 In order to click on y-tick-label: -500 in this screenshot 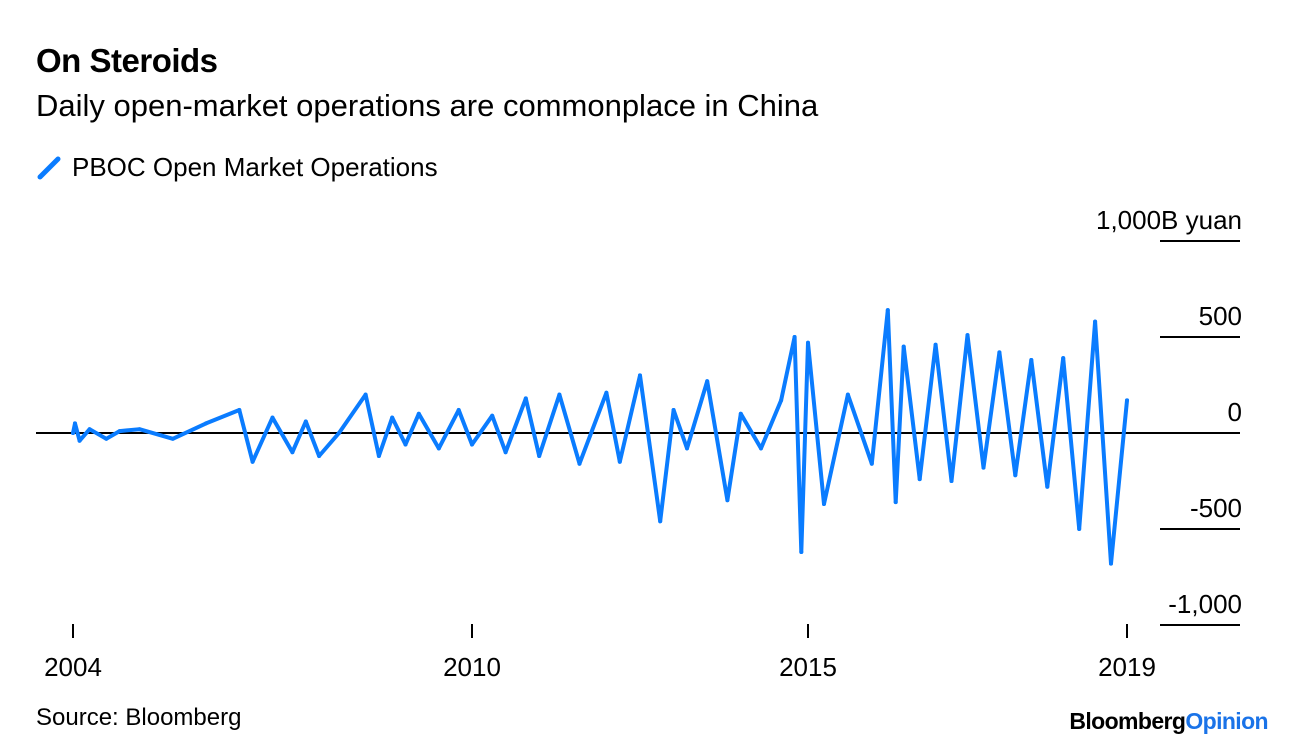, I will do `click(1216, 508)`.